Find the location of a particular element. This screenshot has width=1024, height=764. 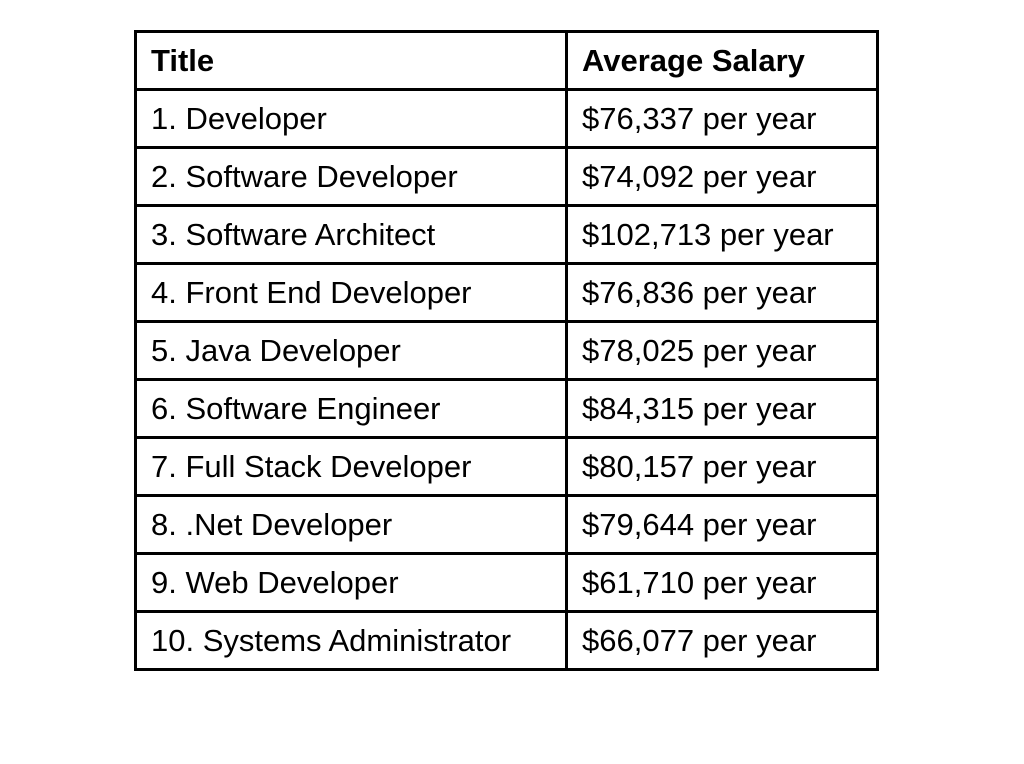

table-row: 4. Front End Developer $76,836 per year is located at coordinates (506, 292).